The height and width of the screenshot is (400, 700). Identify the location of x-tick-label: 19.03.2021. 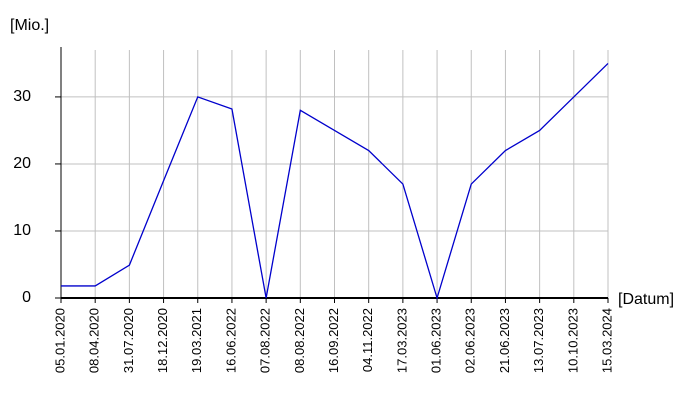
(196, 340).